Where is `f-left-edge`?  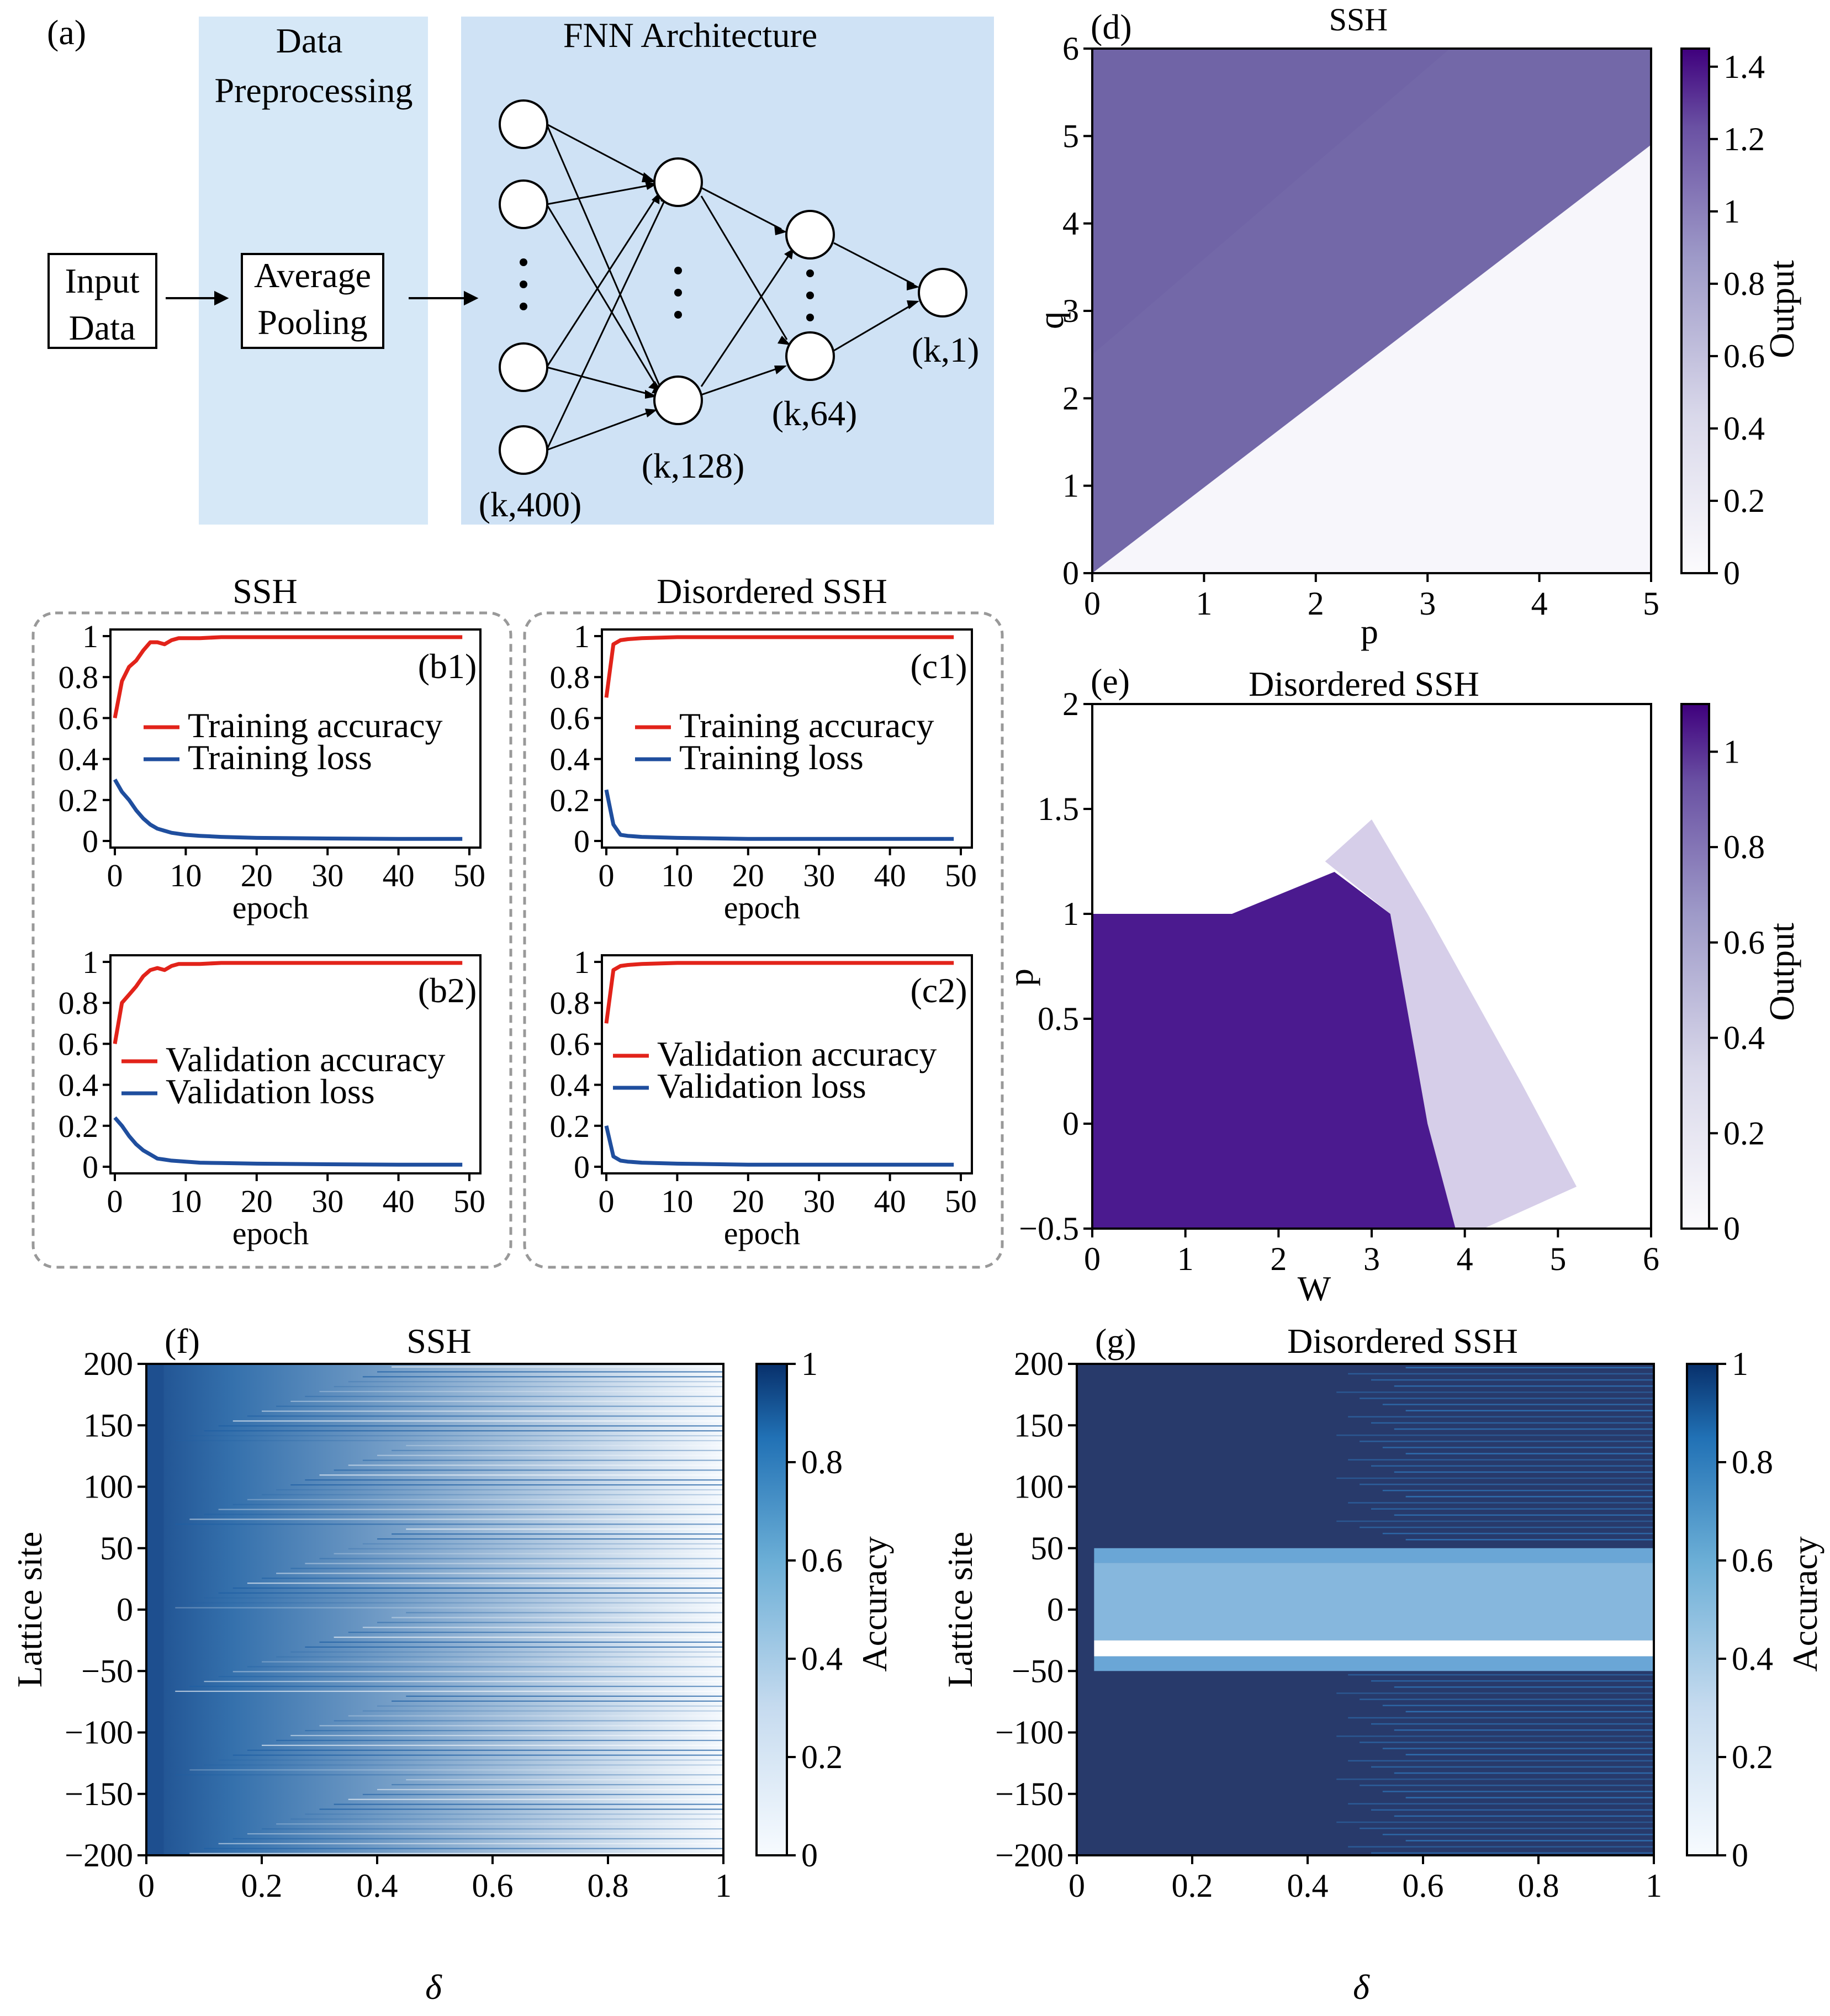
f-left-edge is located at coordinates (155, 1609).